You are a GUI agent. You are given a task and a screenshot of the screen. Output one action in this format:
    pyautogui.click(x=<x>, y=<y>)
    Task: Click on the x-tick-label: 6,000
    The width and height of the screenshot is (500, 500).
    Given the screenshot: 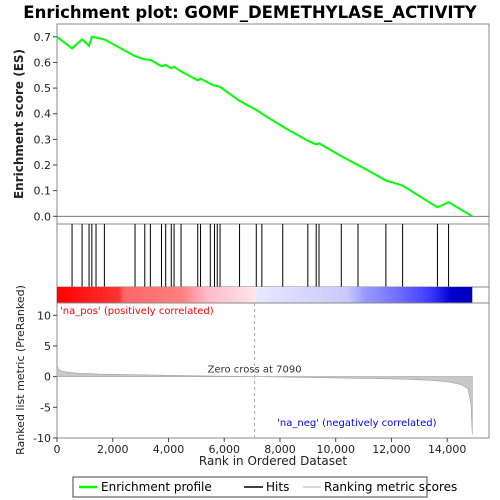 What is the action you would take?
    pyautogui.click(x=224, y=449)
    